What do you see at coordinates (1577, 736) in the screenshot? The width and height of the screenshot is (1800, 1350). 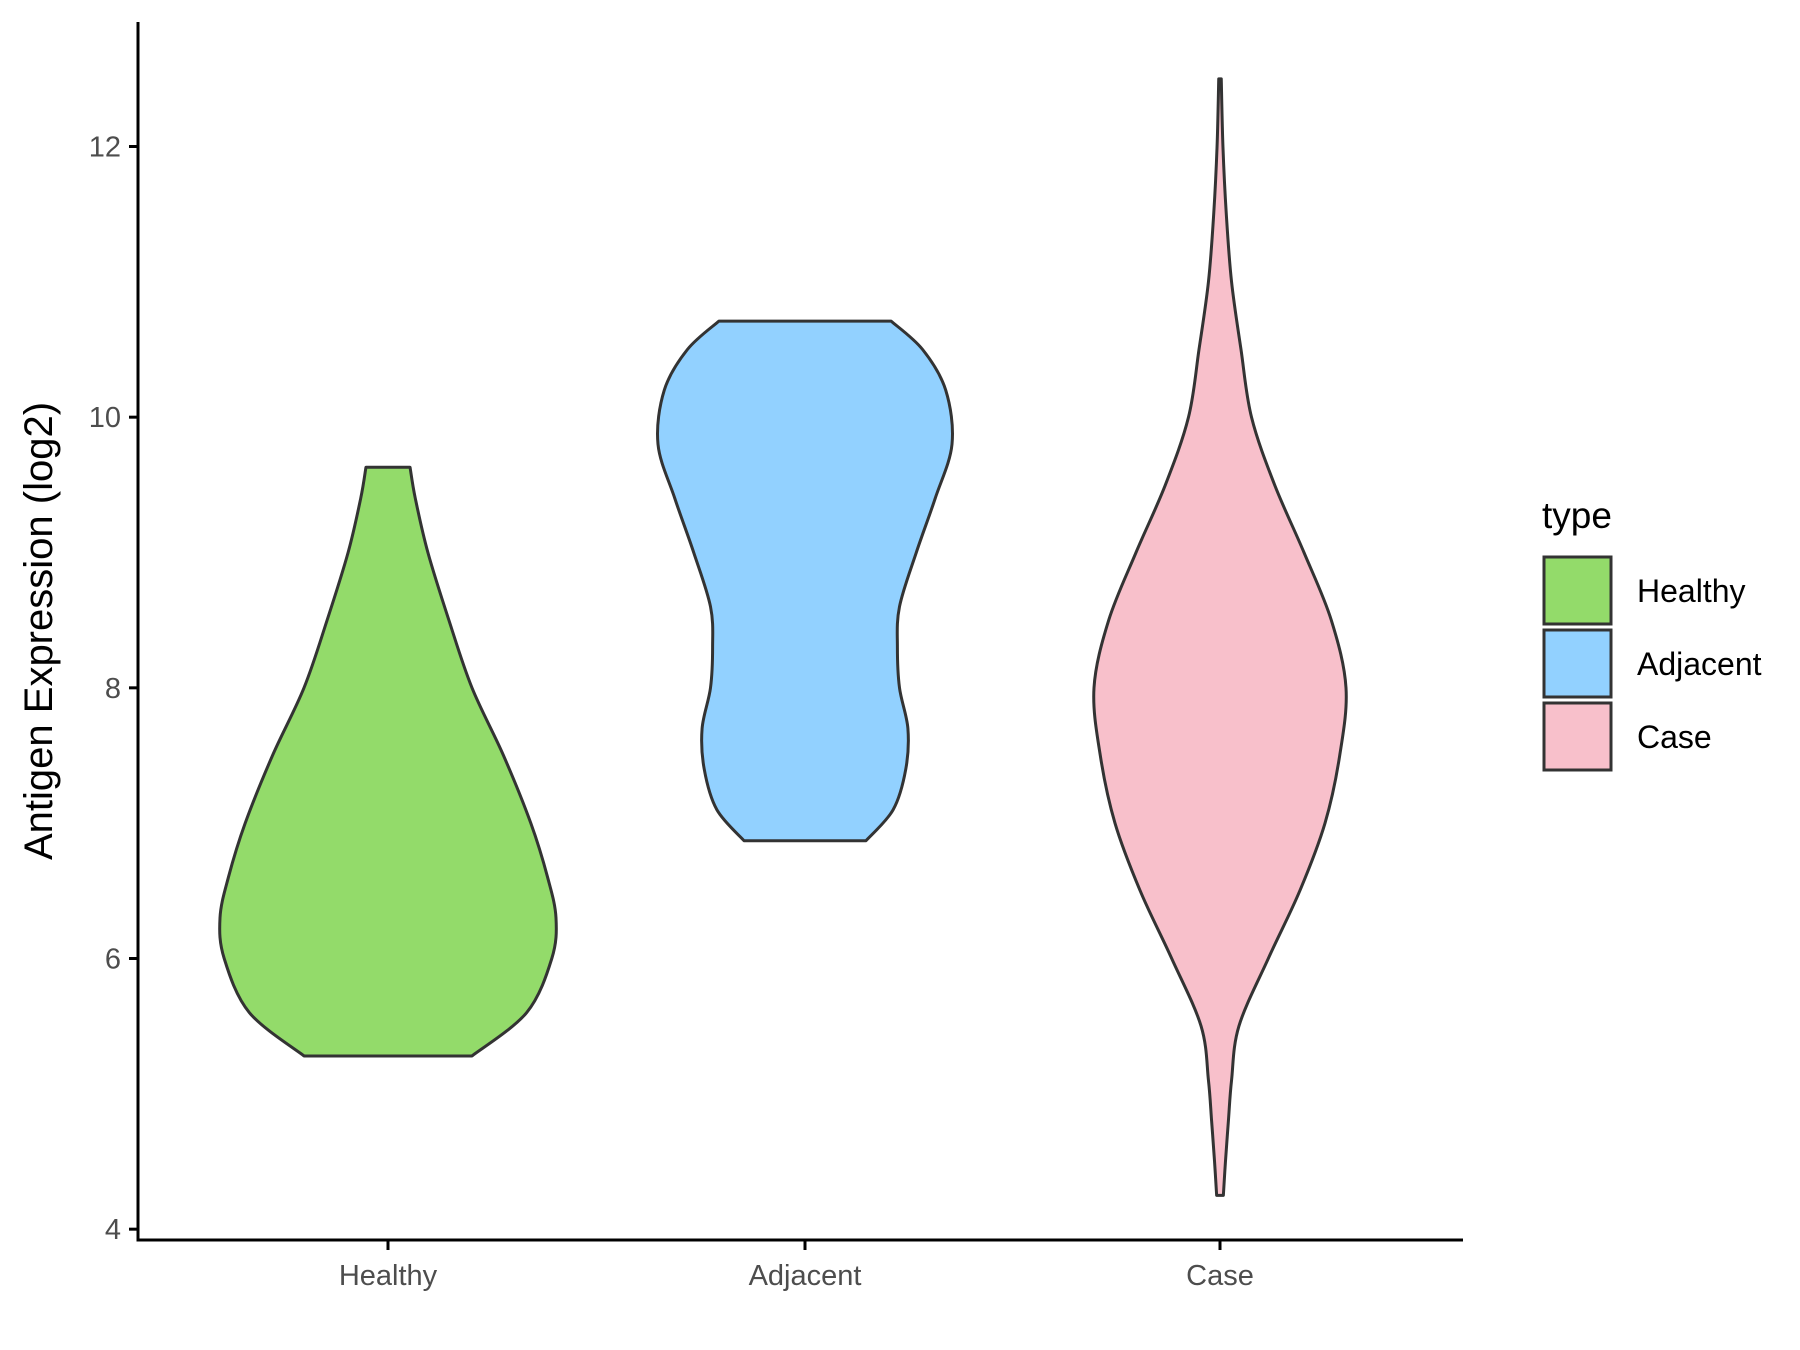 I see `legend-swatch-case` at bounding box center [1577, 736].